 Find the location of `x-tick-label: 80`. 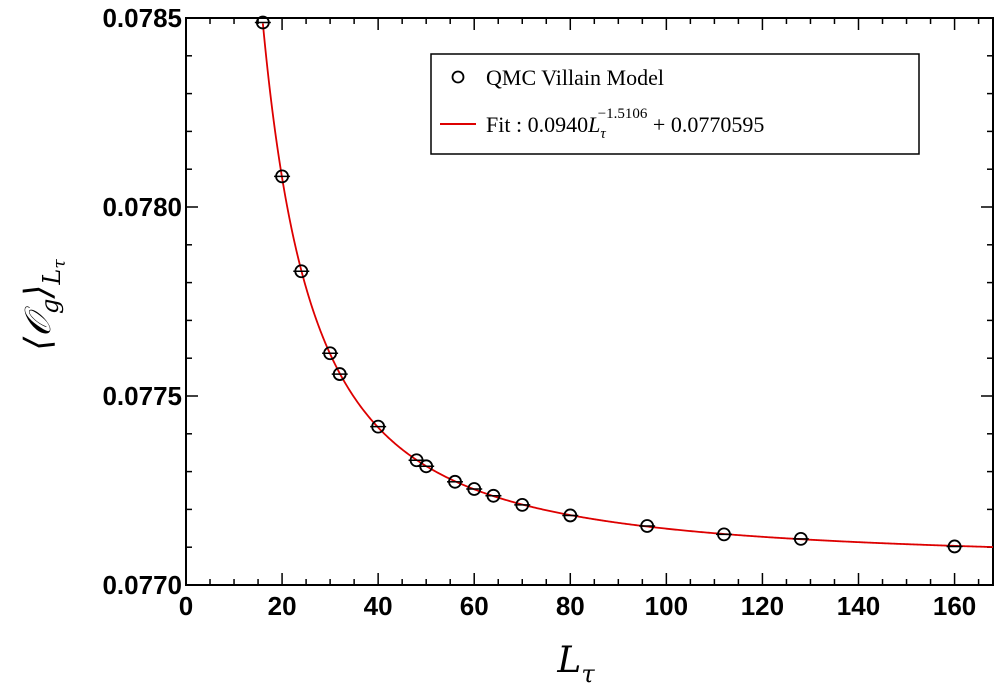

x-tick-label: 80 is located at coordinates (570, 606).